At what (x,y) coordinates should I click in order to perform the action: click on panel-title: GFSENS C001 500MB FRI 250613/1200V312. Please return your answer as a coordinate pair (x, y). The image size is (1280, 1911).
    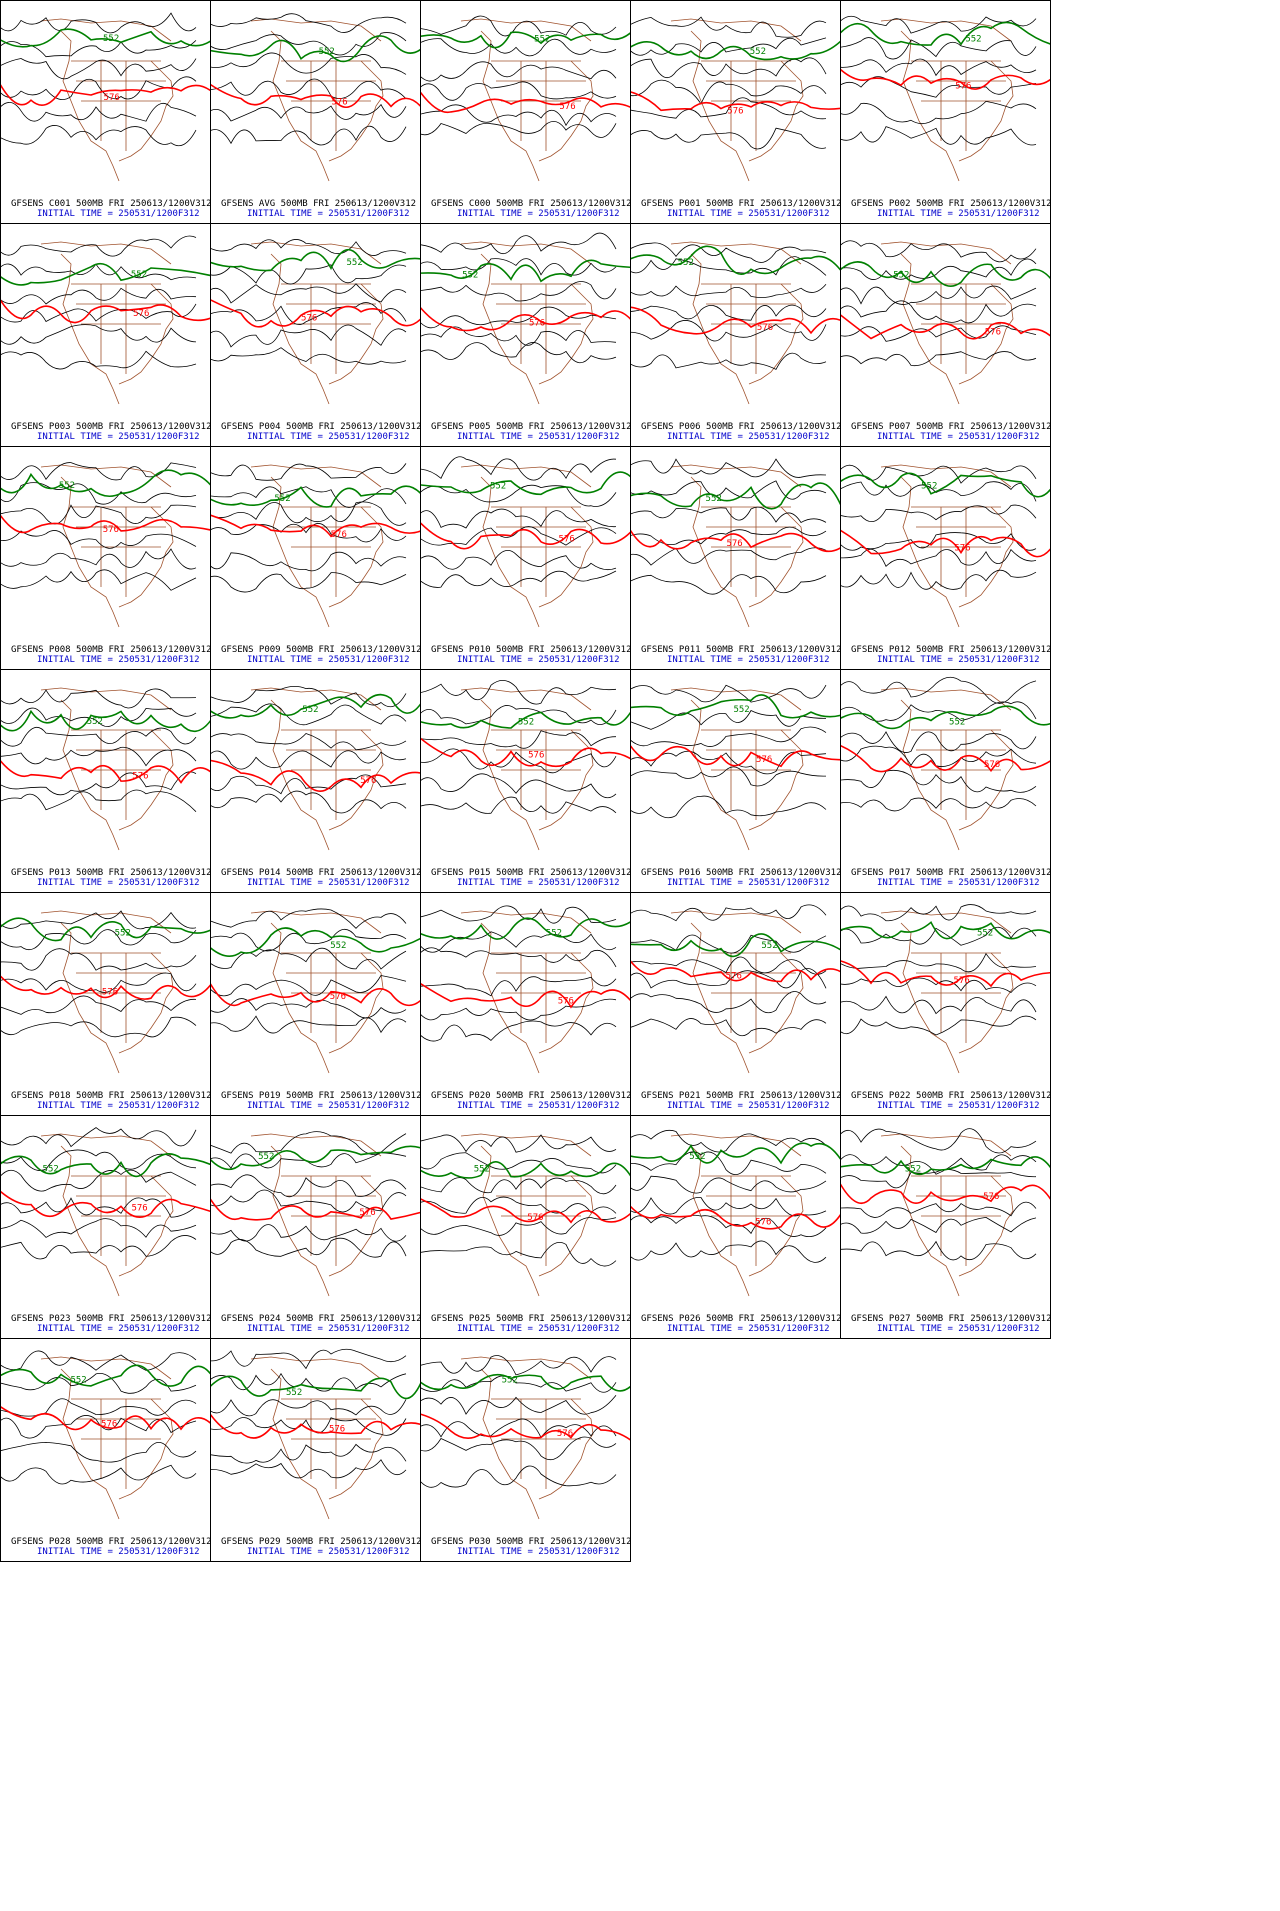
    Looking at the image, I should click on (111, 204).